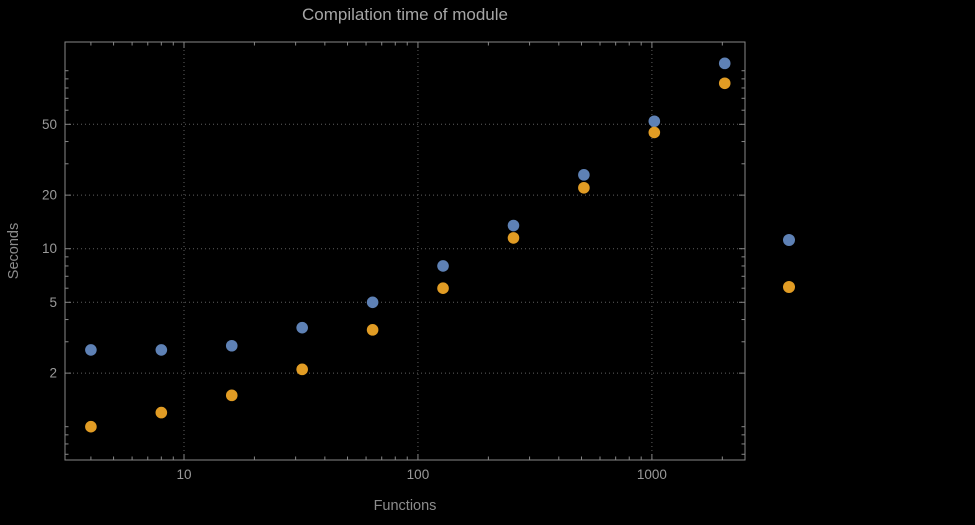 The height and width of the screenshot is (525, 975). I want to click on x-tick-label: 100, so click(418, 474).